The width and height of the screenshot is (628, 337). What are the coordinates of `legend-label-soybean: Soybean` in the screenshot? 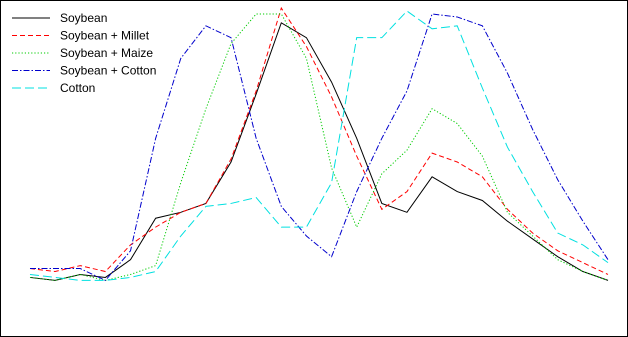 It's located at (83, 18).